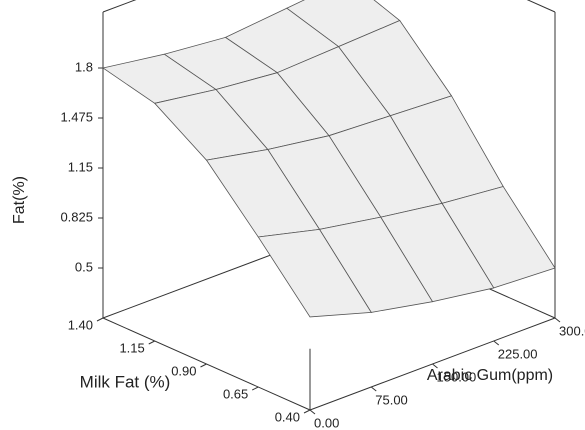 The width and height of the screenshot is (585, 430). I want to click on x-tick-label: 1.40, so click(80, 324).